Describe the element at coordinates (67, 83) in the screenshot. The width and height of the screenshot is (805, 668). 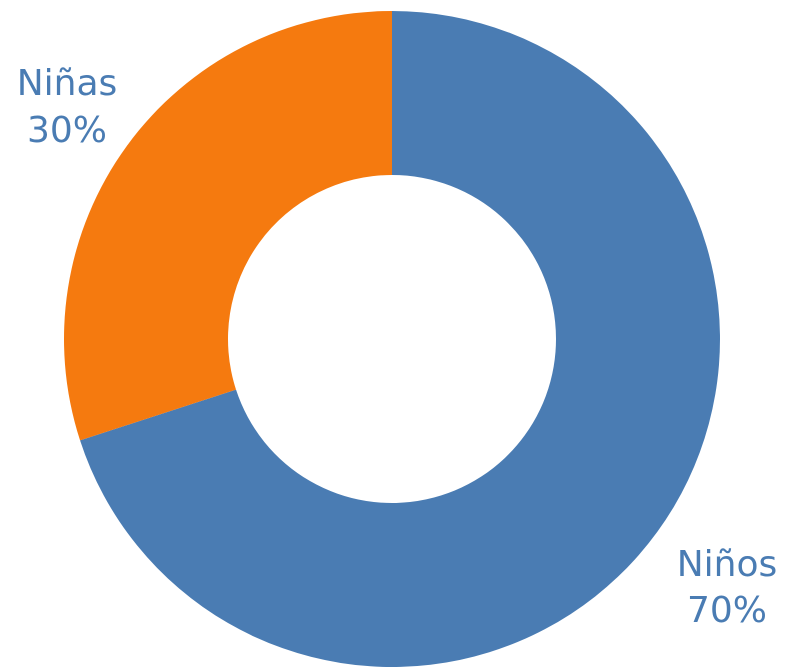
I see `label-ninas-name: Niñas` at that location.